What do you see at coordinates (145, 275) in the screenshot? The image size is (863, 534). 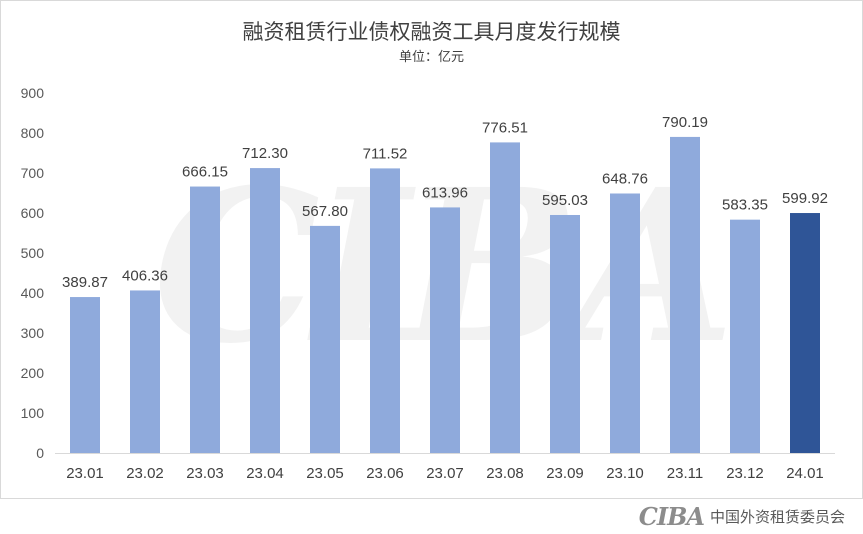 I see `data-label: 406.36` at bounding box center [145, 275].